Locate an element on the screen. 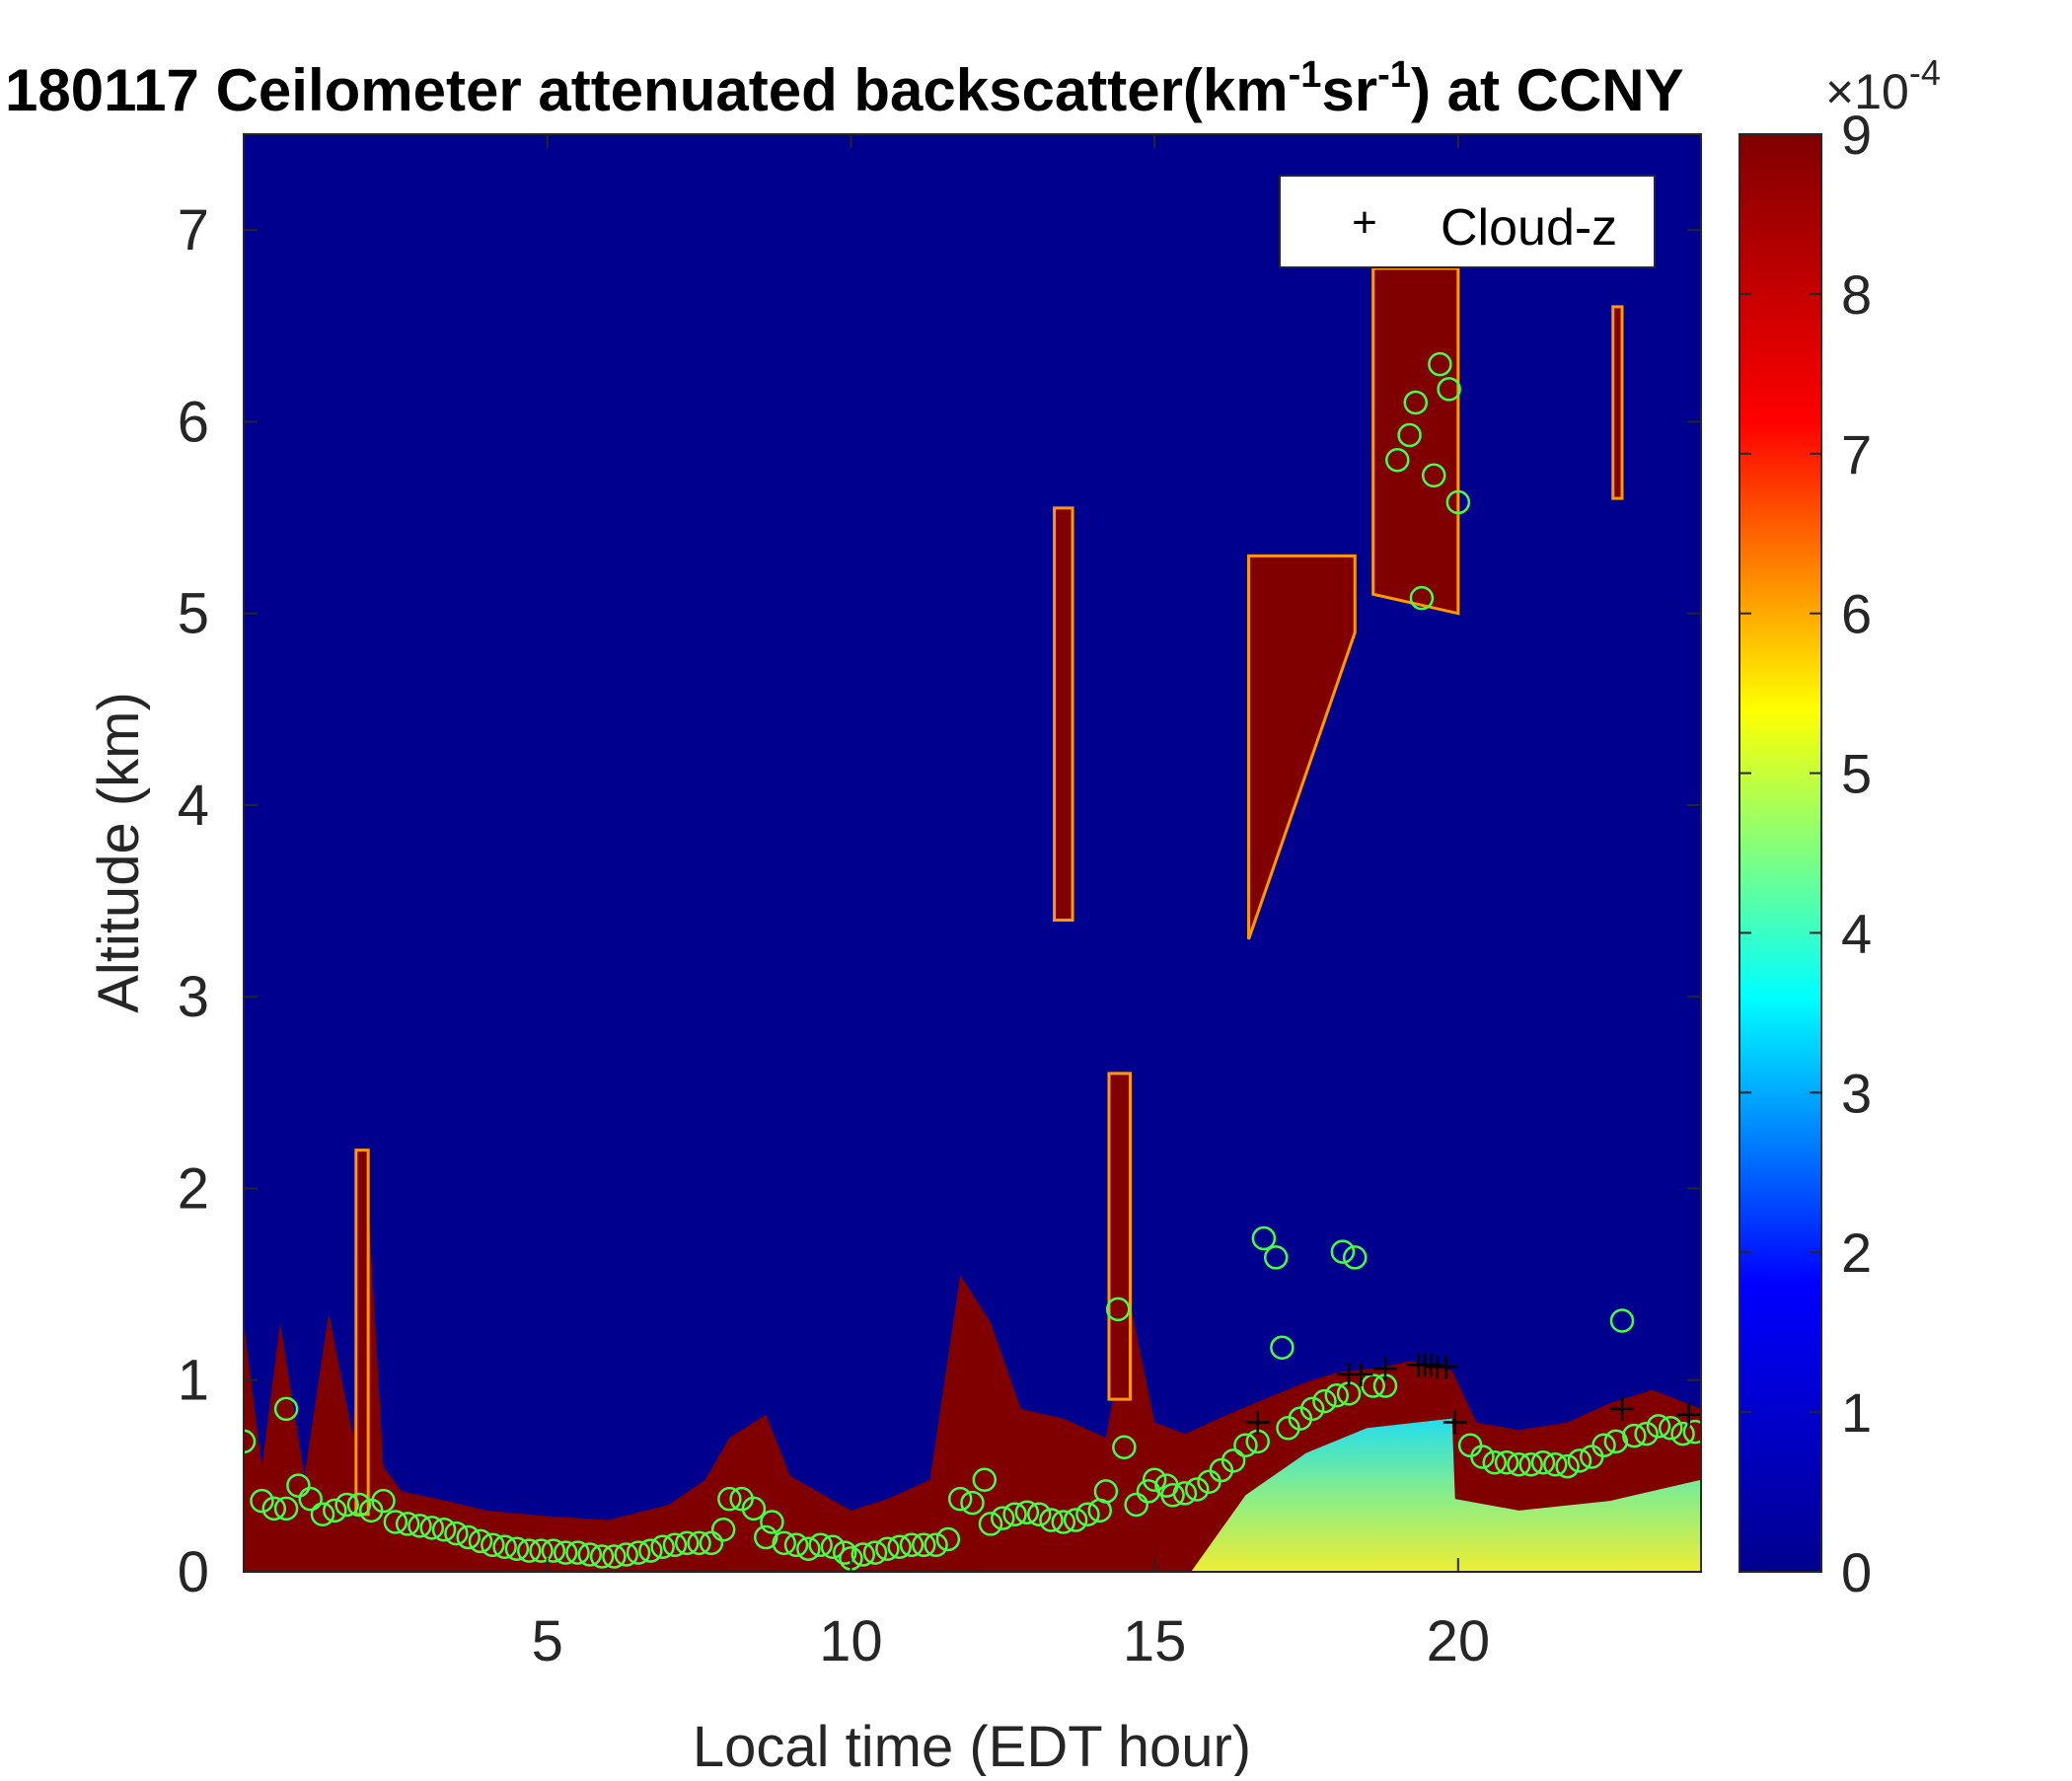 This screenshot has height=1781, width=2072. y-tick-label: 0 is located at coordinates (193, 1572).